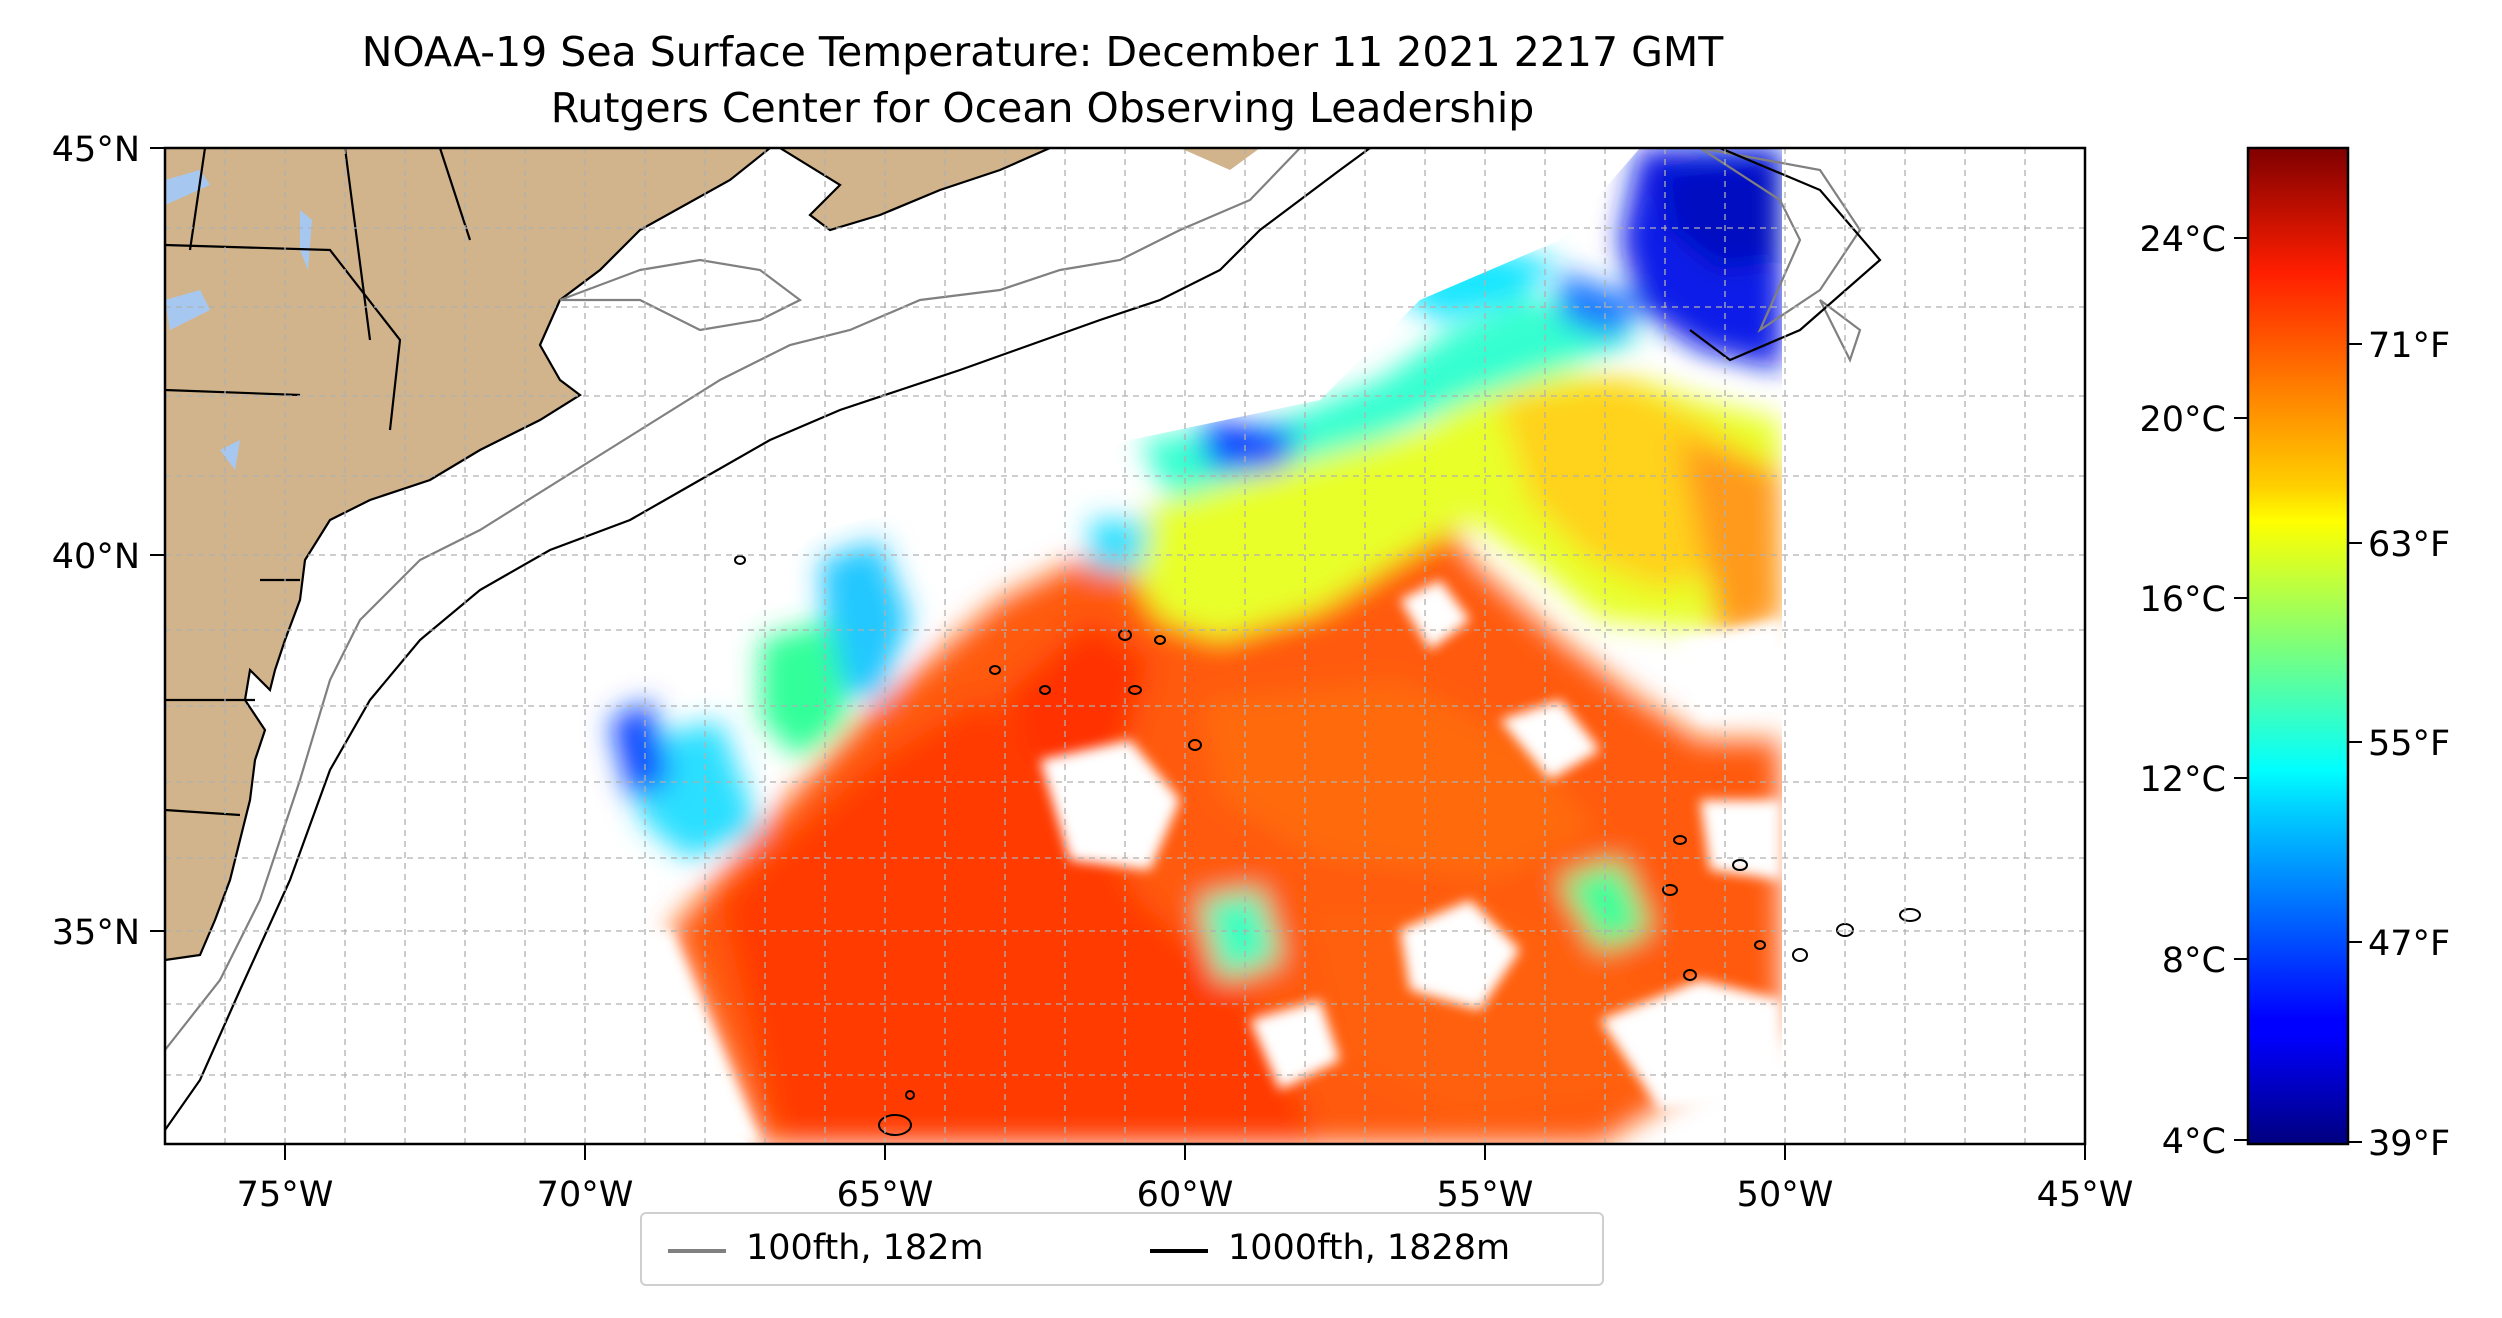 This screenshot has height=1318, width=2502. What do you see at coordinates (2298, 646) in the screenshot?
I see `colorbar-gradient` at bounding box center [2298, 646].